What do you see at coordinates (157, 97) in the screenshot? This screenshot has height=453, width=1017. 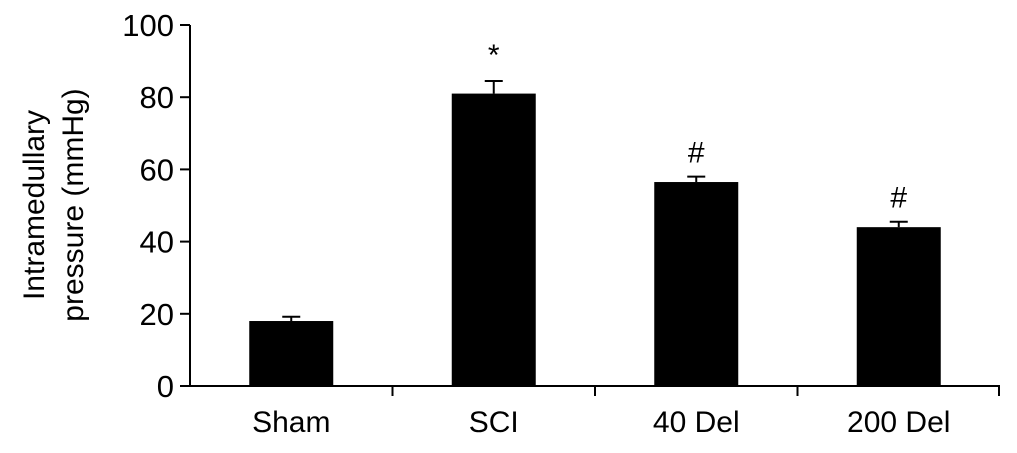 I see `y-tick-label: 80` at bounding box center [157, 97].